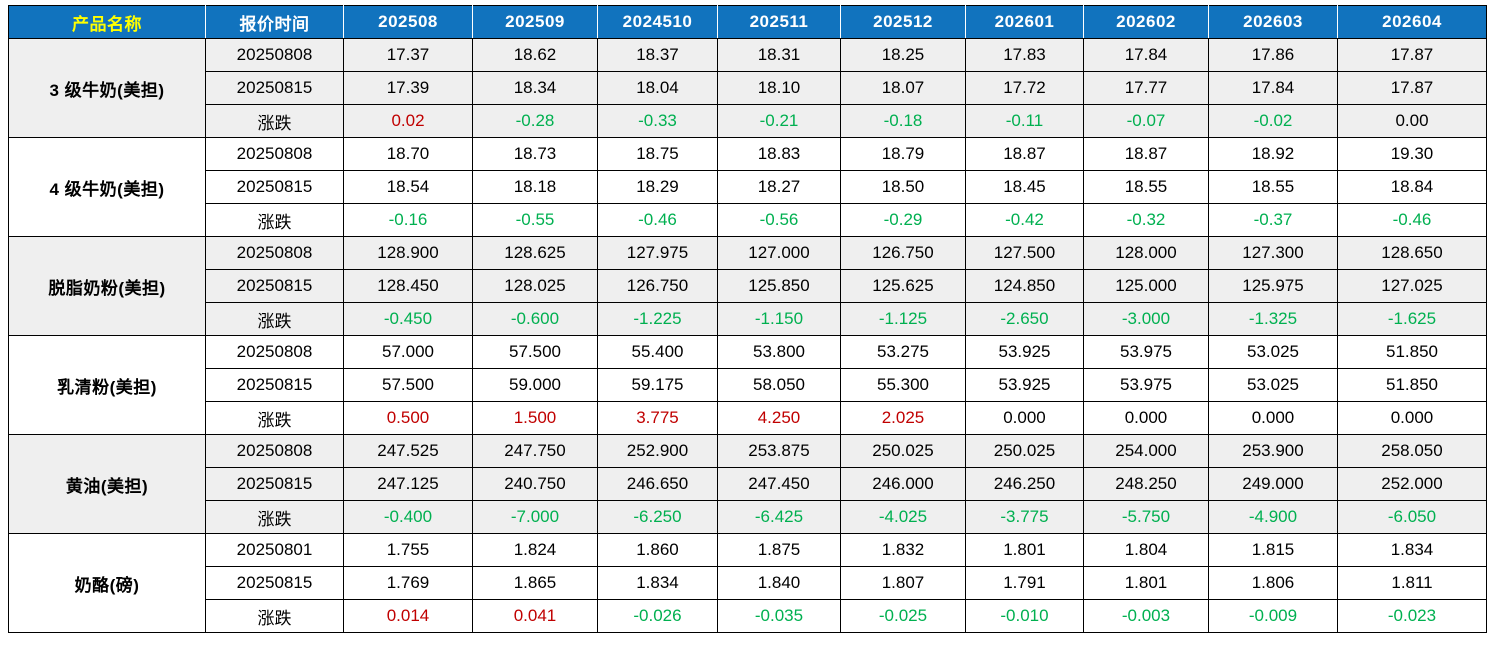 This screenshot has width=1494, height=650. I want to click on price-value-cell: 1.807, so click(903, 583).